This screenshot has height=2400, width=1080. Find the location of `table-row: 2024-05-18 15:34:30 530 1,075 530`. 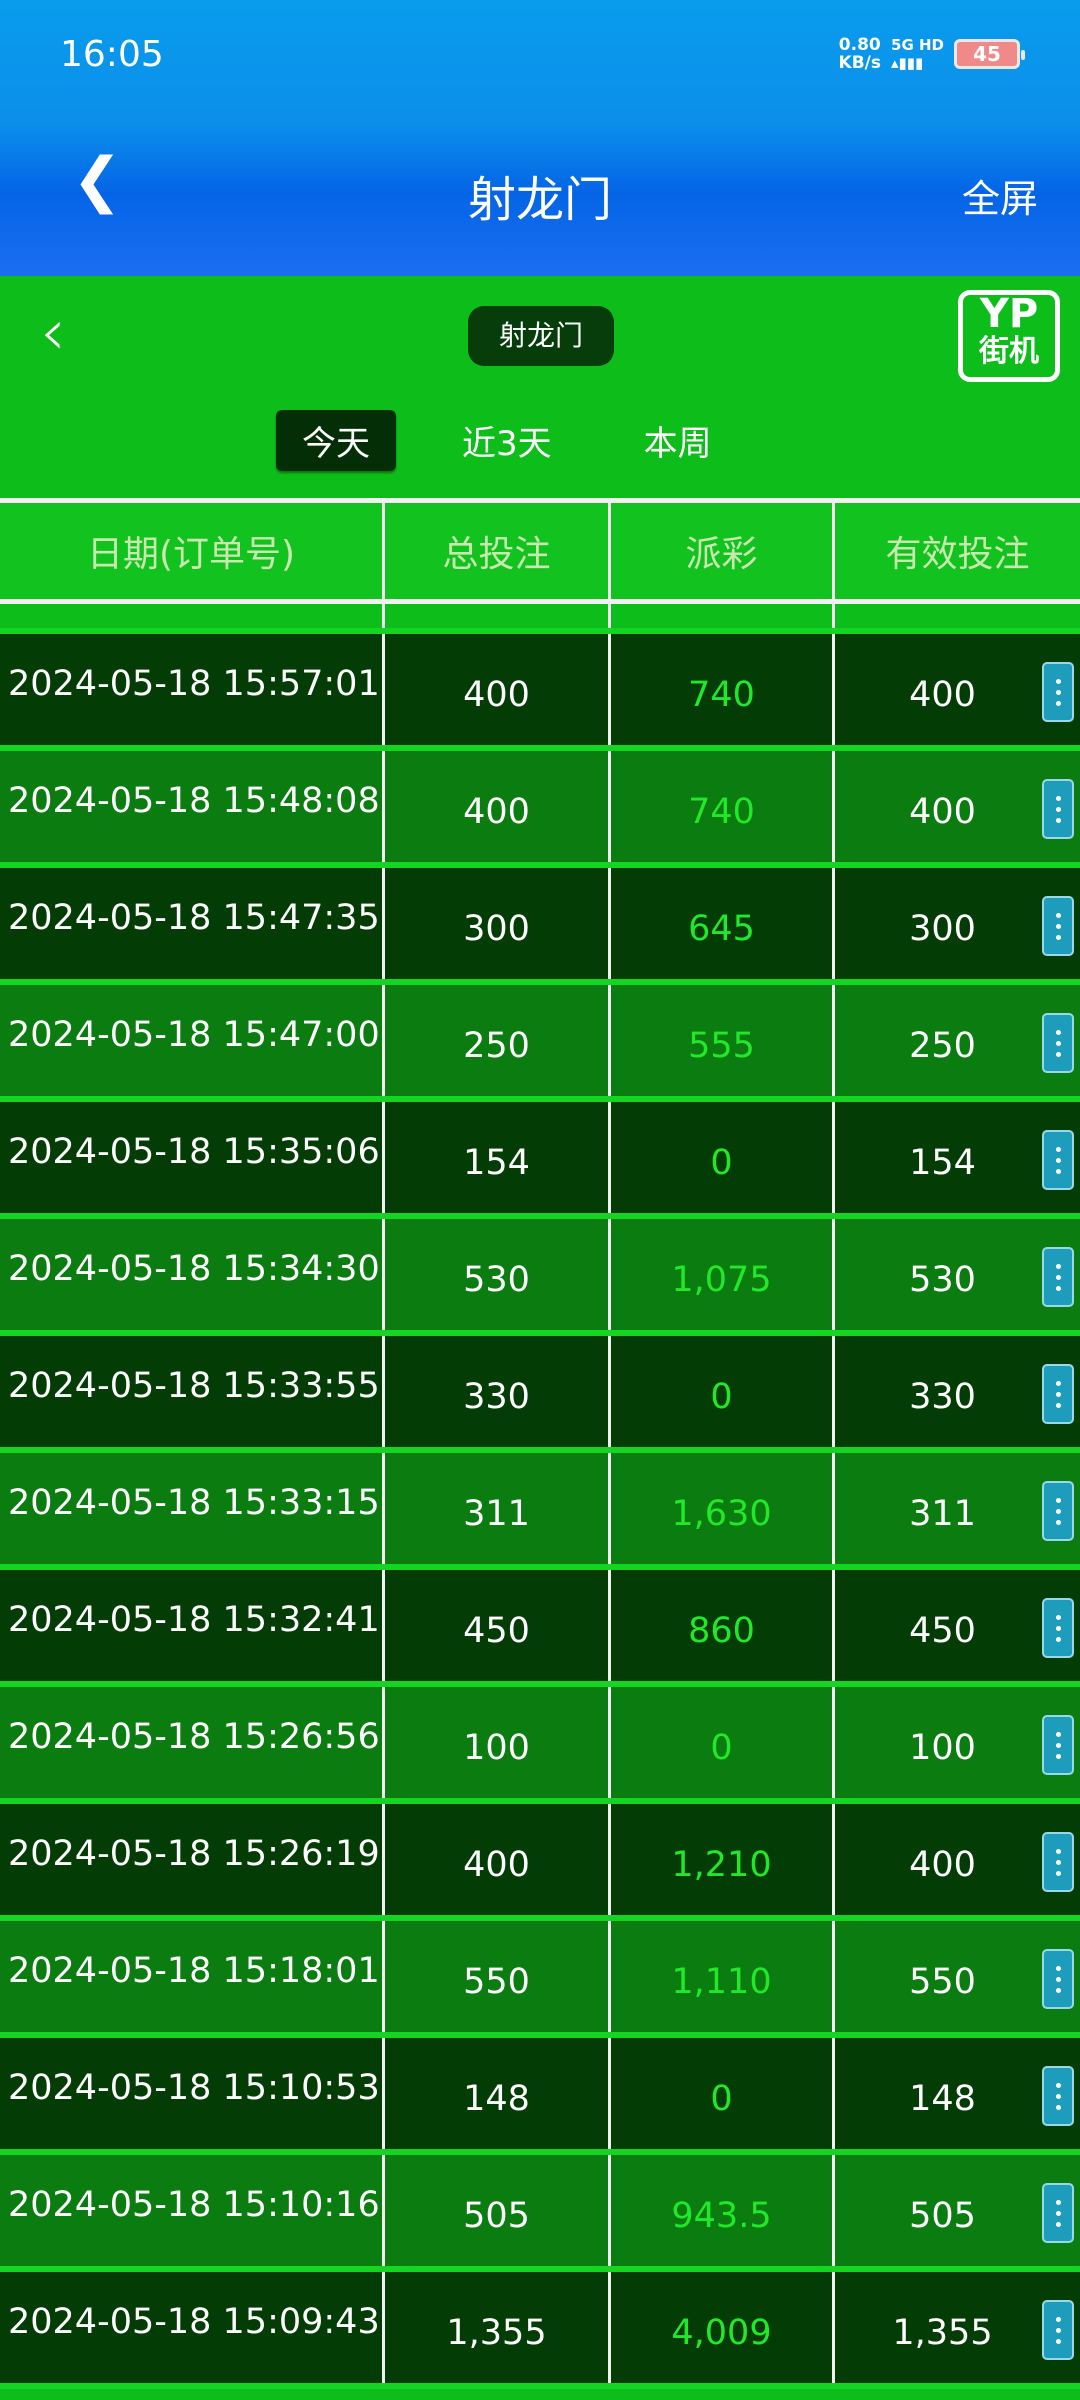

table-row: 2024-05-18 15:34:30 530 1,075 530 is located at coordinates (540, 1277).